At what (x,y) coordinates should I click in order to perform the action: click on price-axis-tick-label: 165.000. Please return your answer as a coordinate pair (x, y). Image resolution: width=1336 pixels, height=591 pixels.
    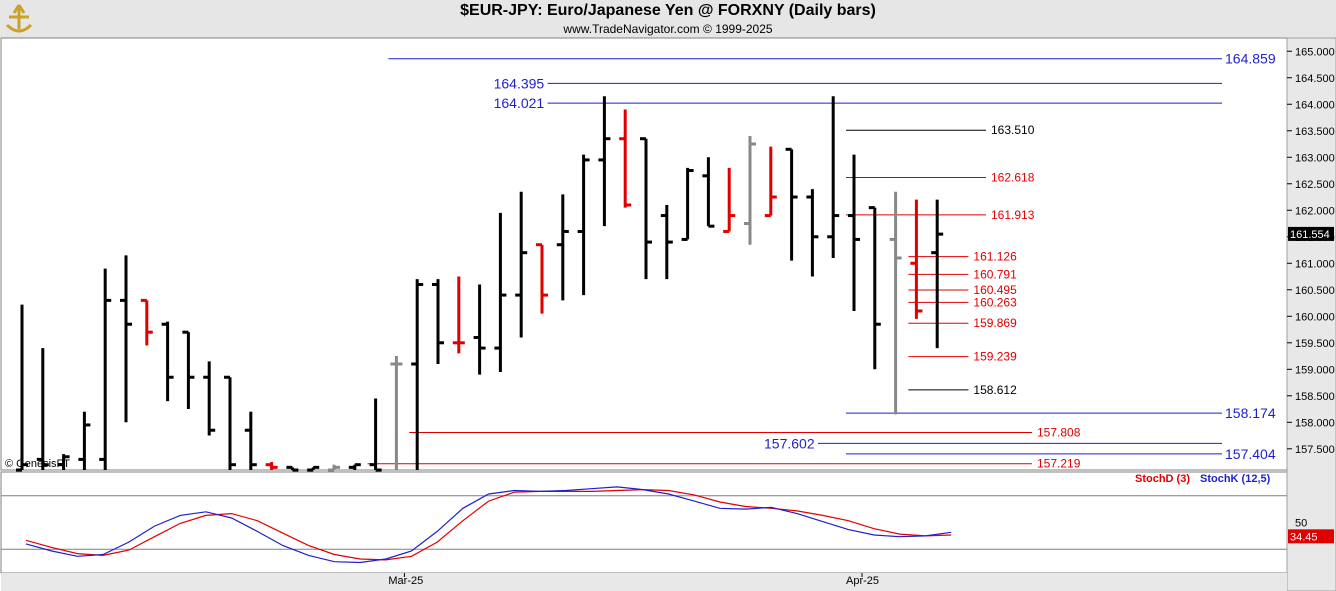
    Looking at the image, I should click on (1315, 52).